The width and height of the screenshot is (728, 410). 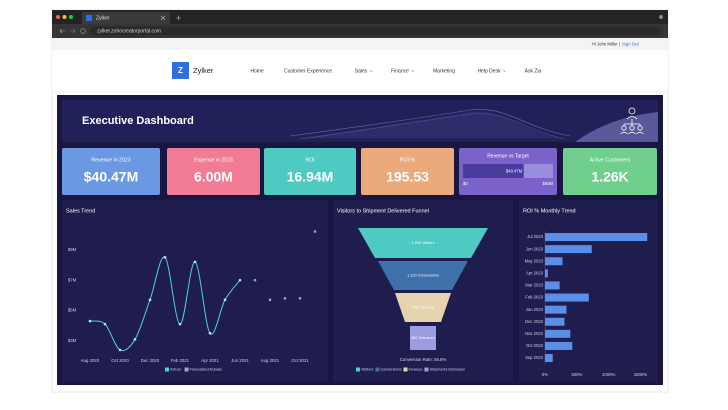 I want to click on nav-item: Ask Zia, so click(x=533, y=72).